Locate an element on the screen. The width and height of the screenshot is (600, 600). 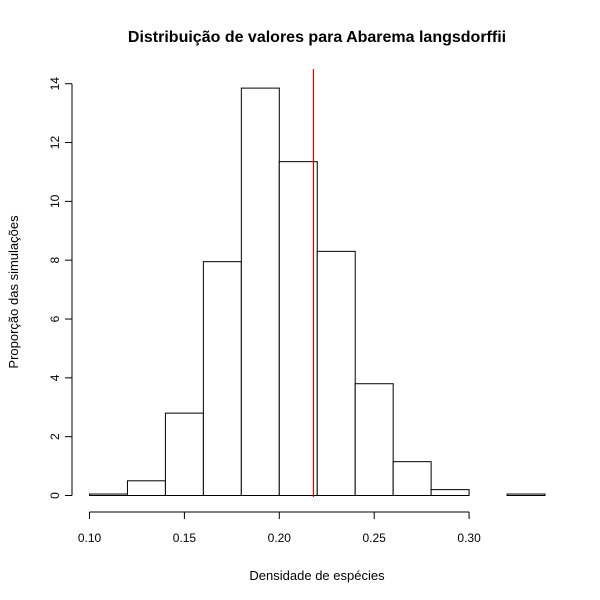
x-tick-label-0: 0.10 is located at coordinates (90, 538).